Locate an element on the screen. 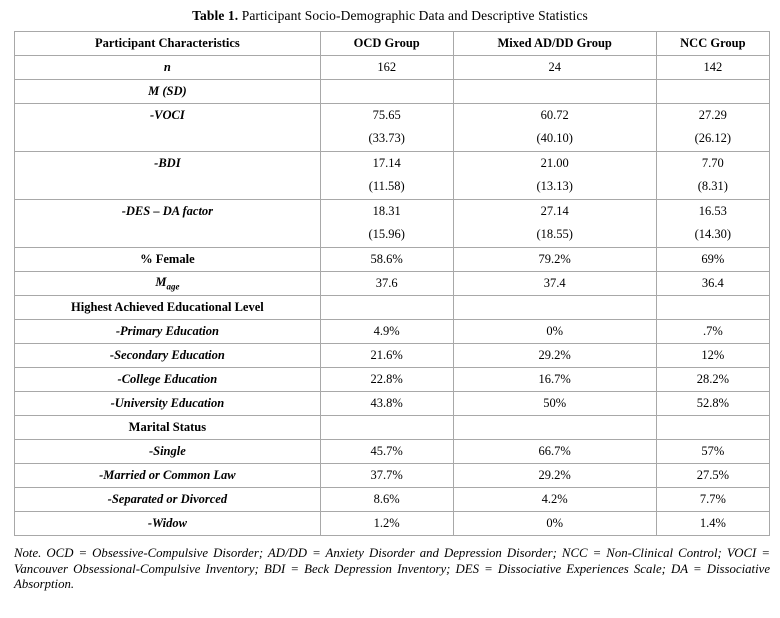 The width and height of the screenshot is (780, 618). table-row: -Separated or Divorced 8.6% 4.2% 7.7% is located at coordinates (392, 499).